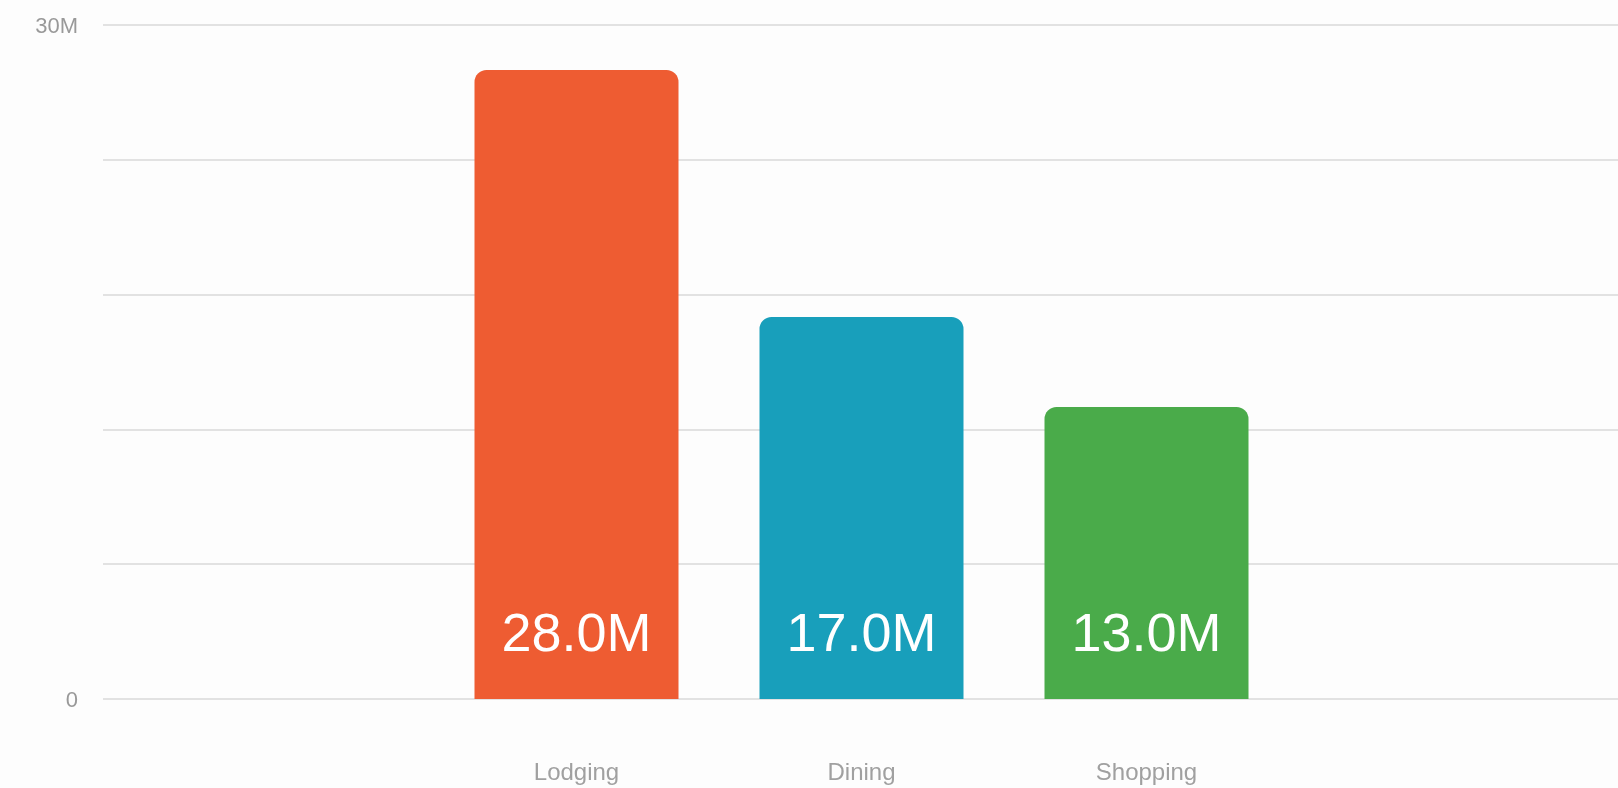 The image size is (1618, 788). Describe the element at coordinates (576, 771) in the screenshot. I see `x-tick-label: Lodging` at that location.